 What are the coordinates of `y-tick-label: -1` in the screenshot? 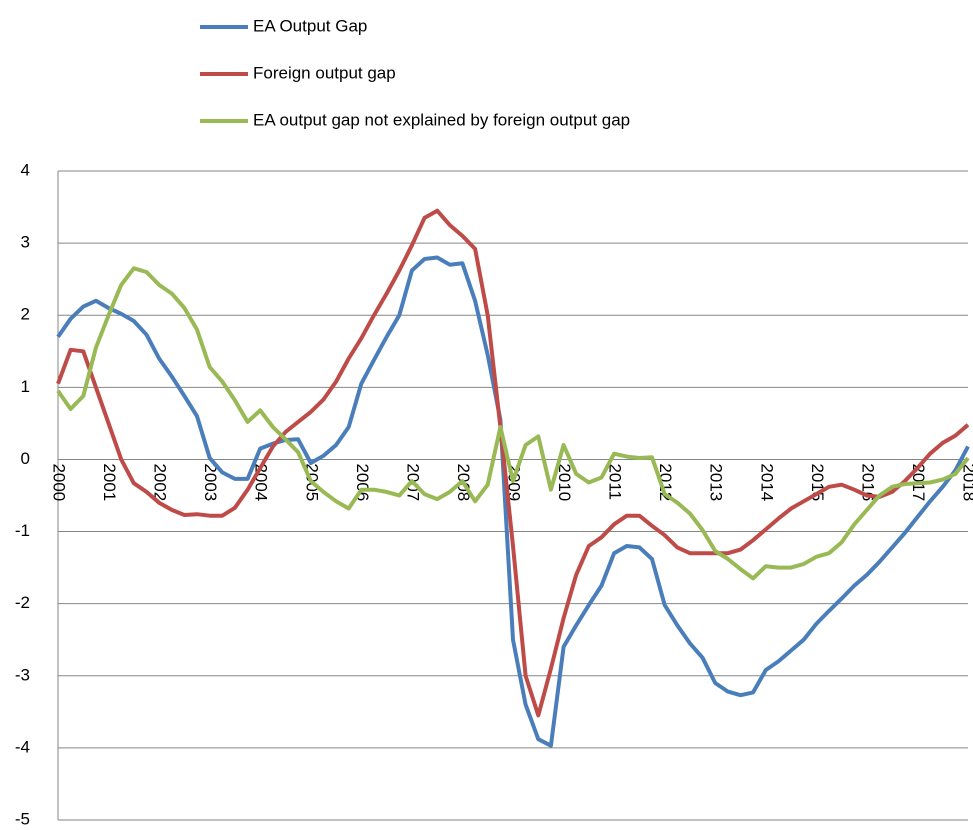 It's located at (22, 530).